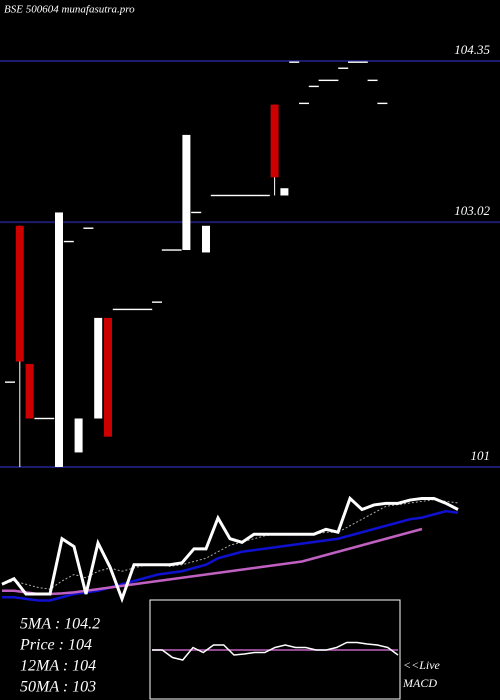  I want to click on price-line, so click(230, 549).